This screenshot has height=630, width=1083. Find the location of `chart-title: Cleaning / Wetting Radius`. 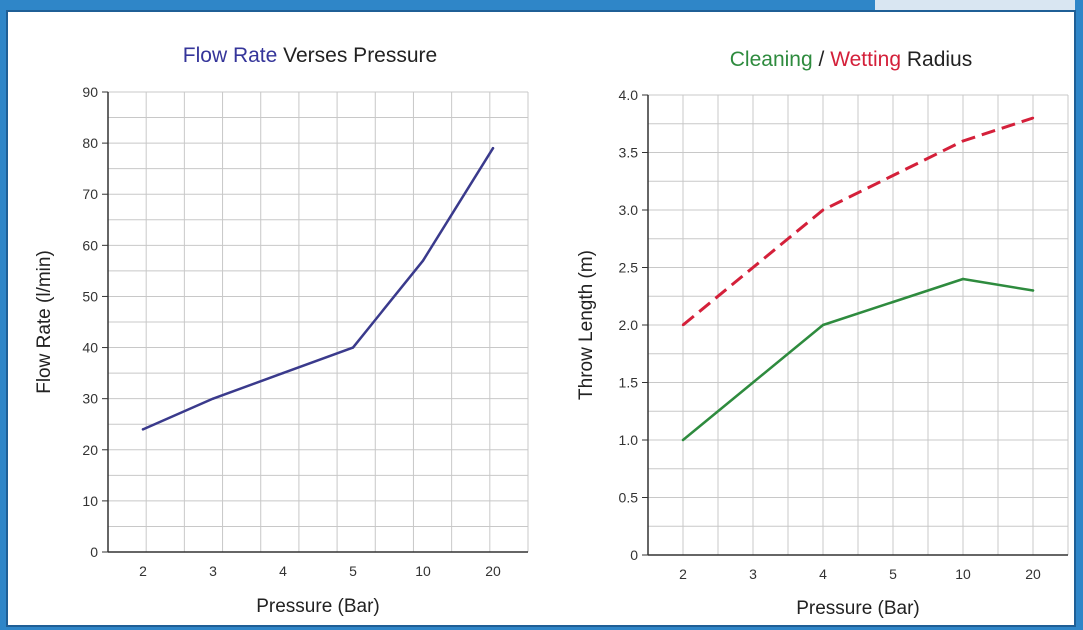

chart-title: Cleaning / Wetting Radius is located at coordinates (851, 59).